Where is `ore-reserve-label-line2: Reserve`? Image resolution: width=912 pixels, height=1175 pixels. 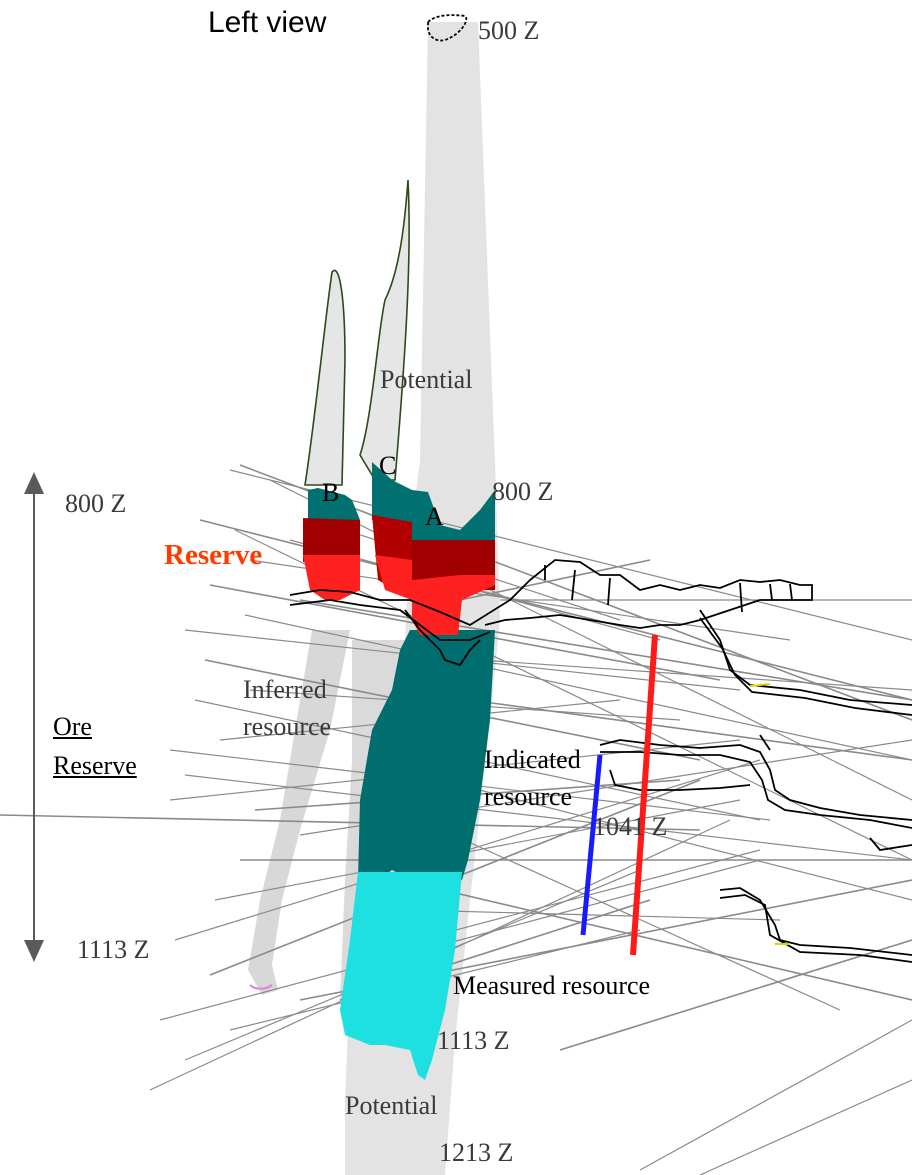
ore-reserve-label-line2: Reserve is located at coordinates (95, 765).